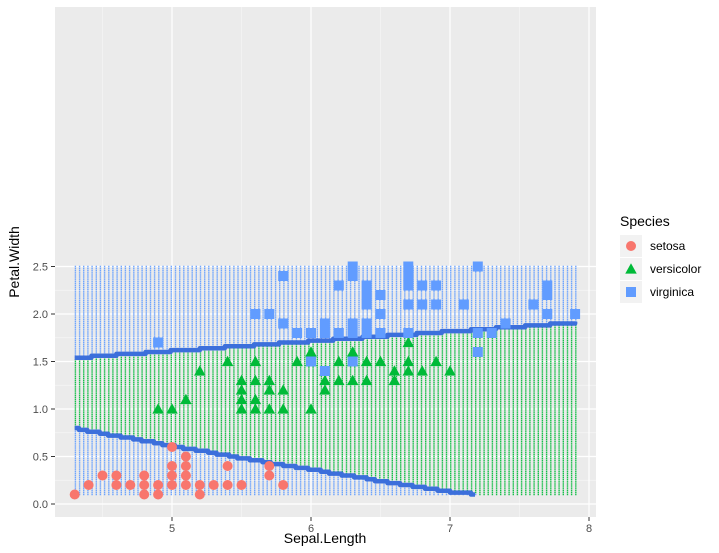  What do you see at coordinates (589, 529) in the screenshot?
I see `x-tick-label: 8` at bounding box center [589, 529].